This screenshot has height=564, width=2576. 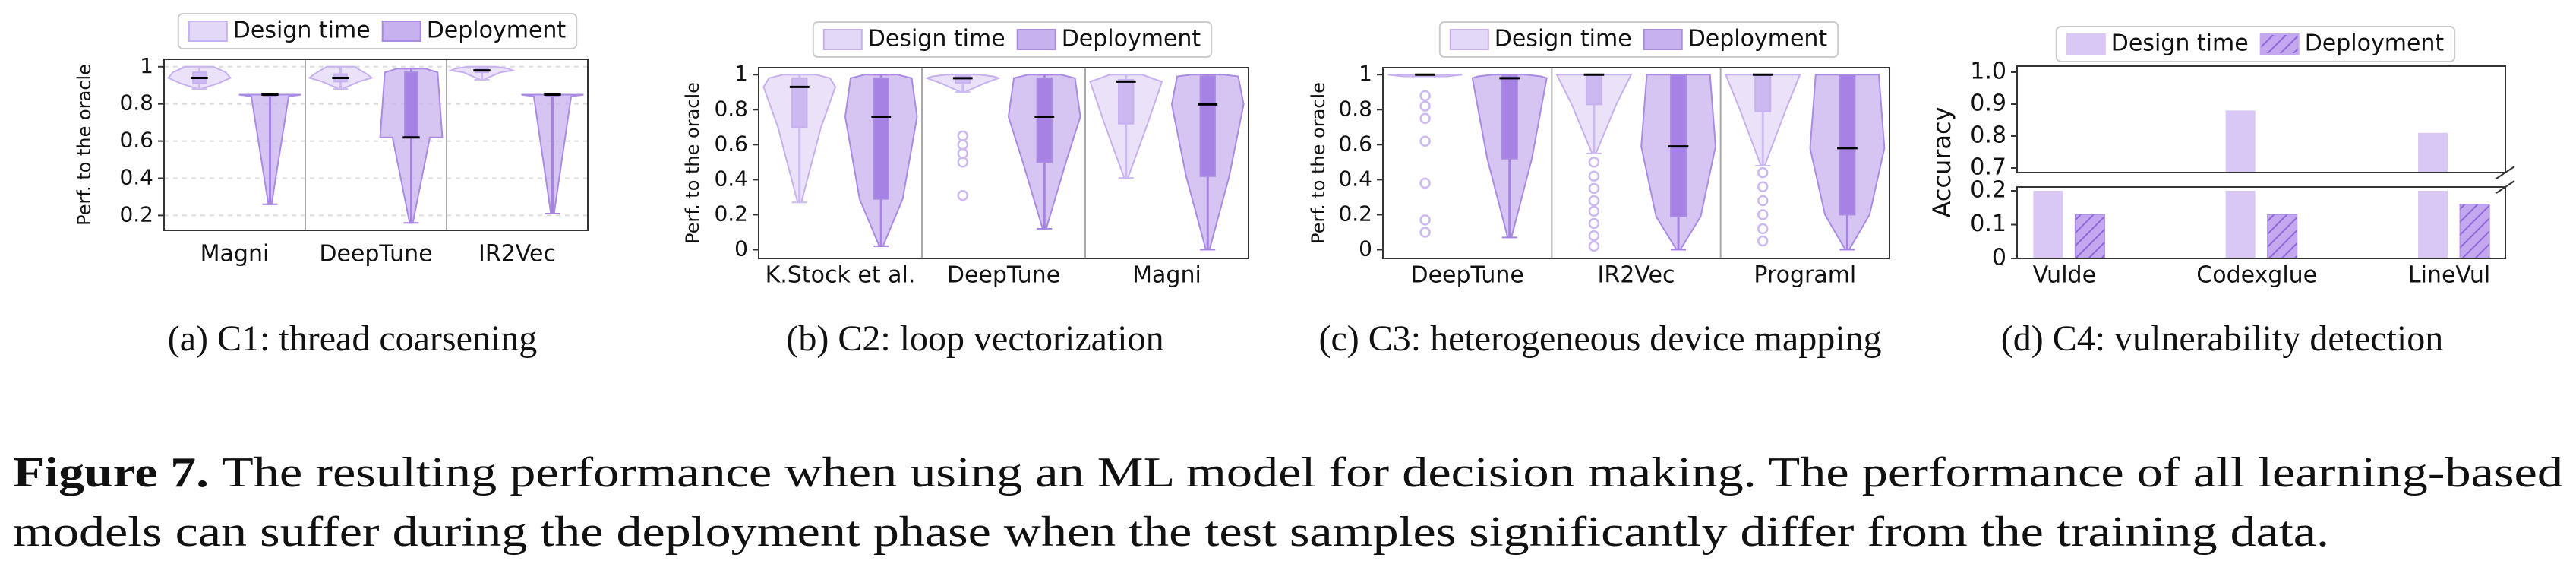 I want to click on y-tick-label: 1.0, so click(x=1988, y=72).